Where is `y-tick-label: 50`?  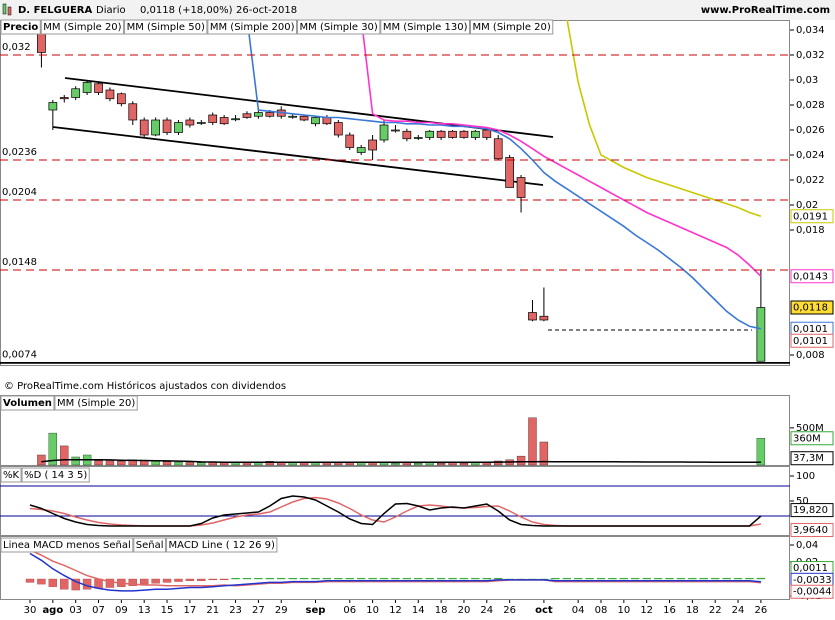
y-tick-label: 50 is located at coordinates (802, 501).